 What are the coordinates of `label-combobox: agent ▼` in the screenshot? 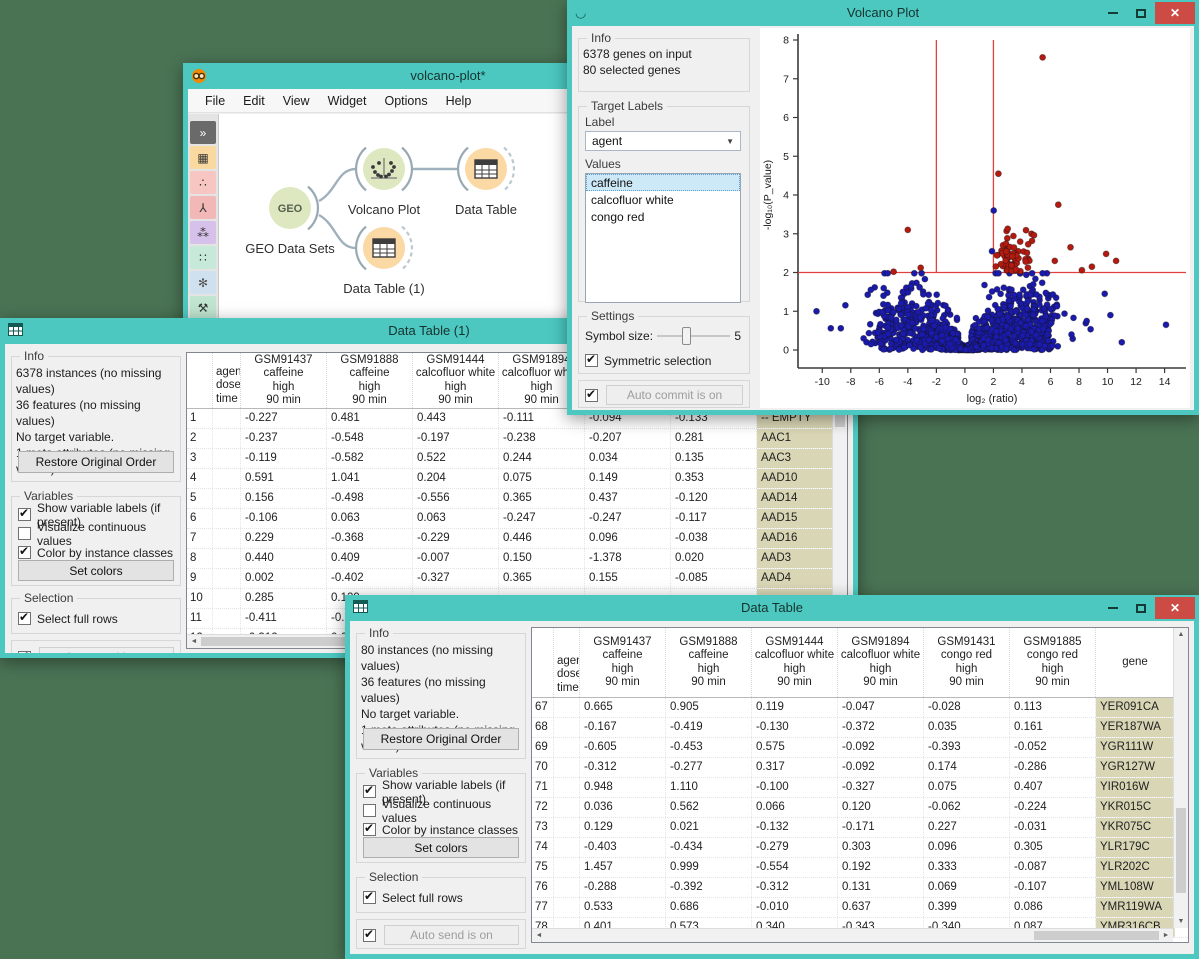 It's located at (663, 141).